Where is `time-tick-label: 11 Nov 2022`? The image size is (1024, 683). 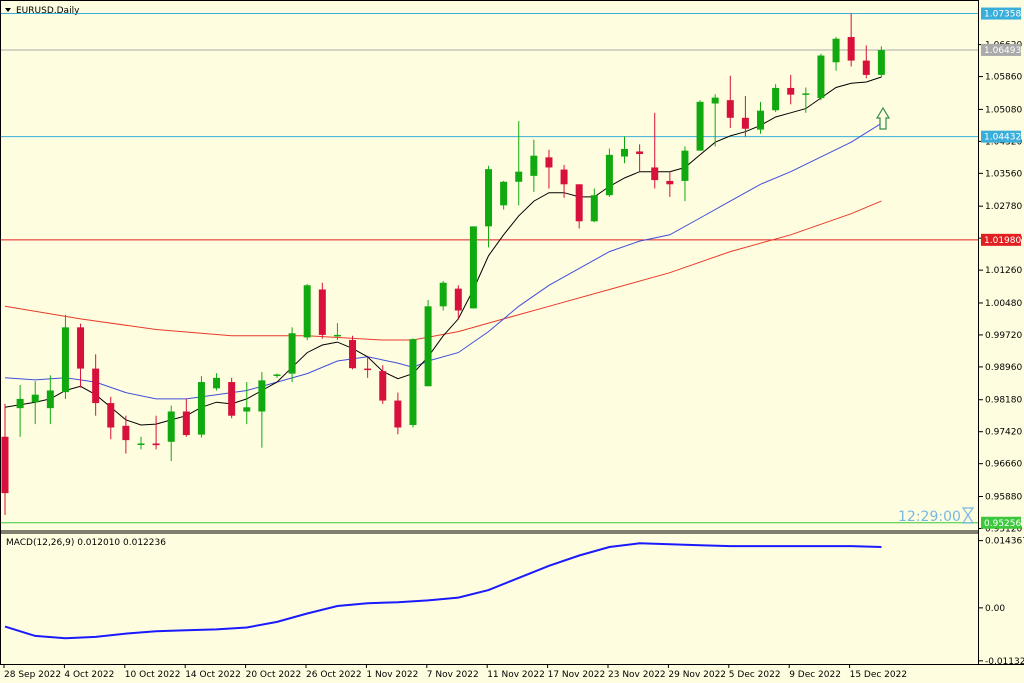 time-tick-label: 11 Nov 2022 is located at coordinates (516, 675).